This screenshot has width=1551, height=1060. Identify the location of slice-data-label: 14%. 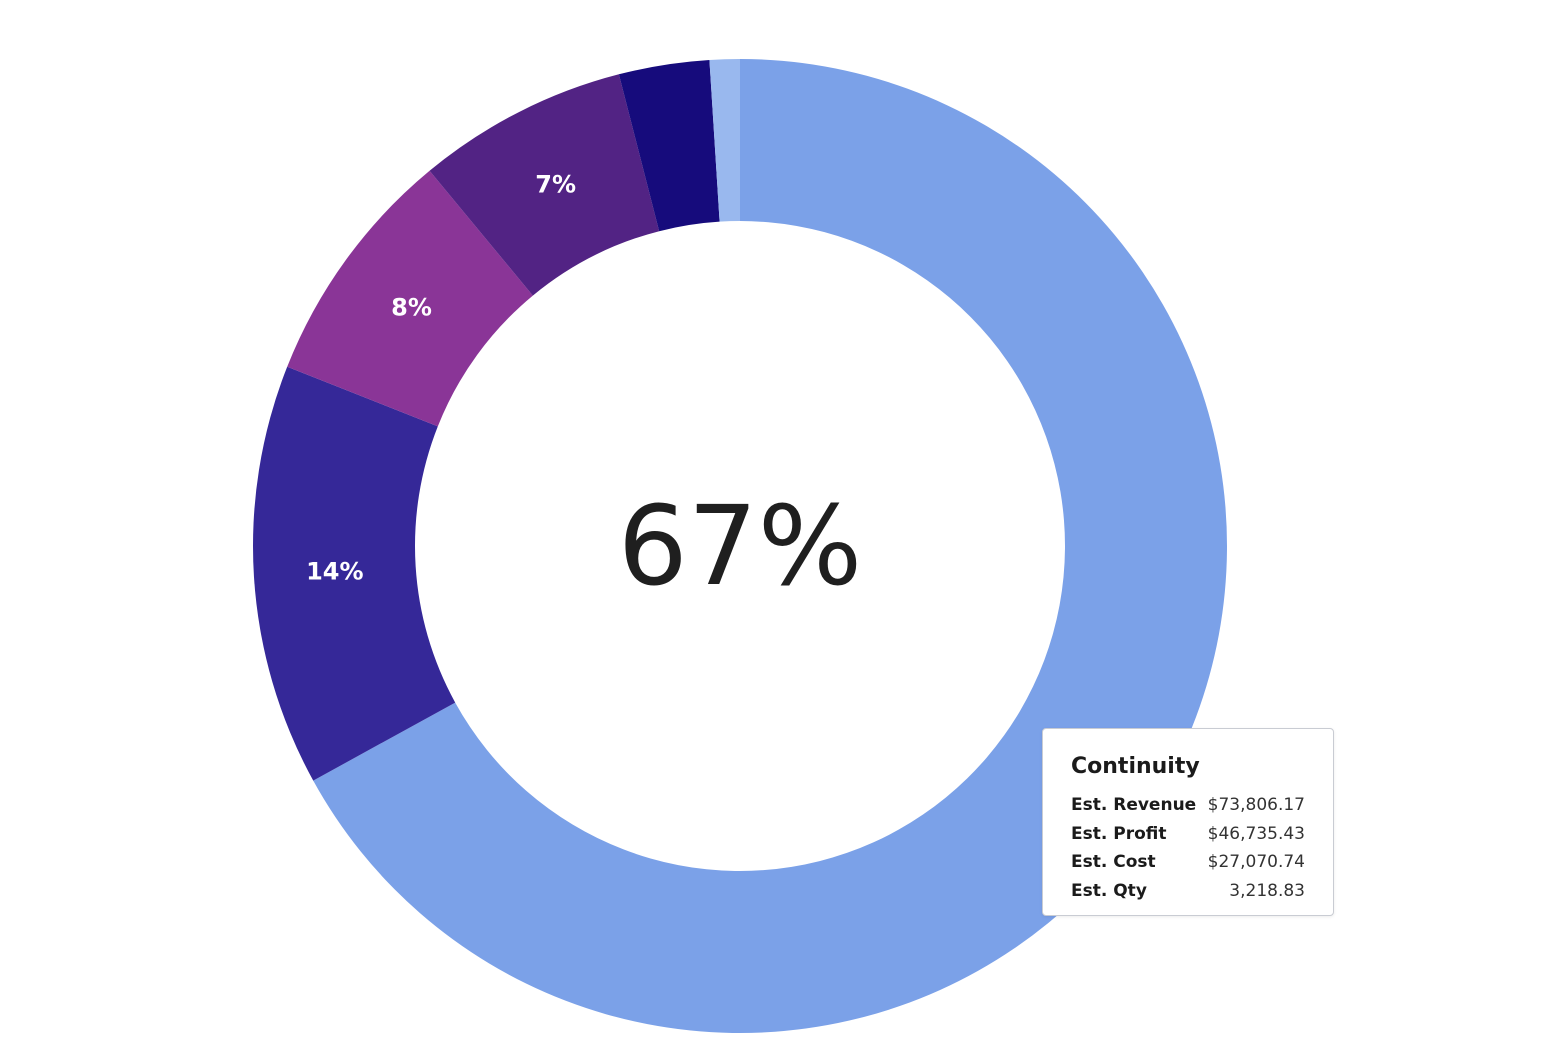
(334, 571).